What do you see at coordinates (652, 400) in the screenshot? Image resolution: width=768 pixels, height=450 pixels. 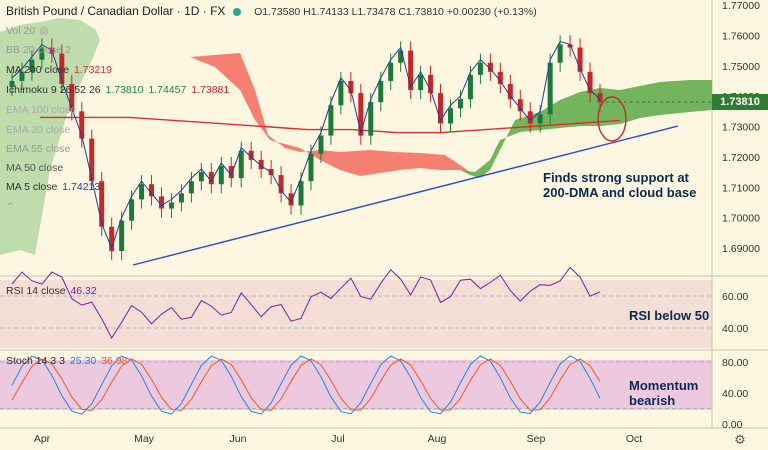 I see `stoch-annotation-line2: bearish` at bounding box center [652, 400].